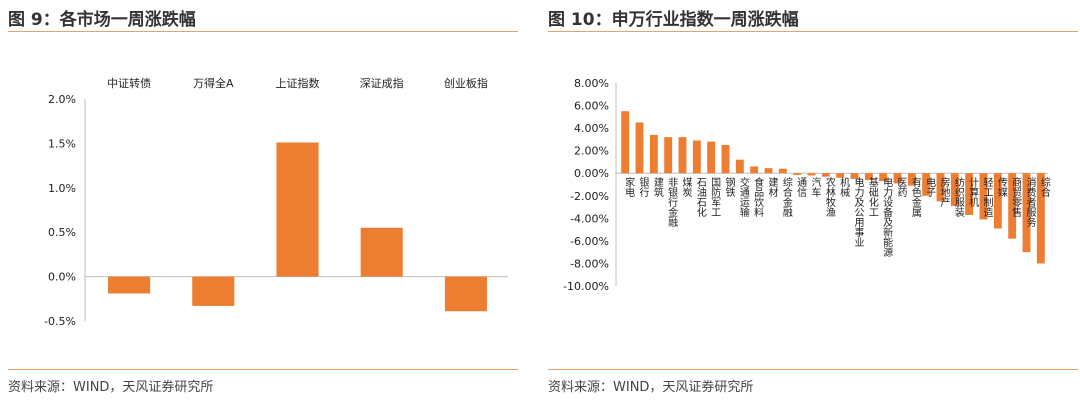 This screenshot has height=404, width=1080. Describe the element at coordinates (62, 232) in the screenshot. I see `y-tick-label: 0.5%` at that location.